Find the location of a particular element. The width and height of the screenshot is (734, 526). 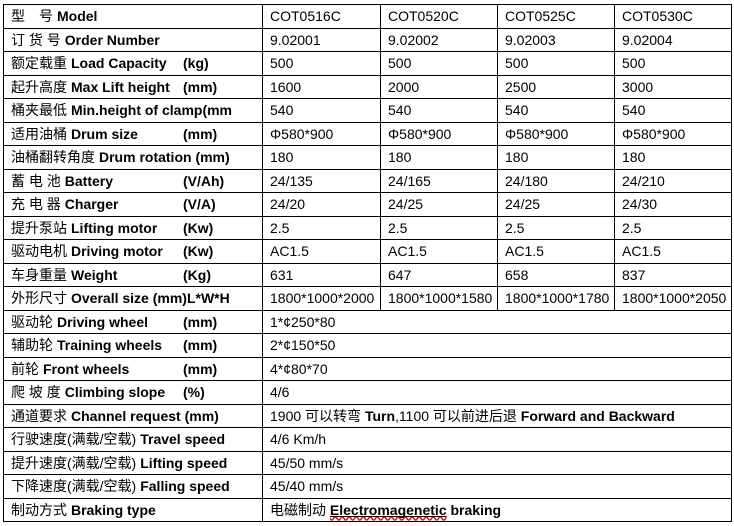

spec-value-cell: 24/165 is located at coordinates (439, 180).